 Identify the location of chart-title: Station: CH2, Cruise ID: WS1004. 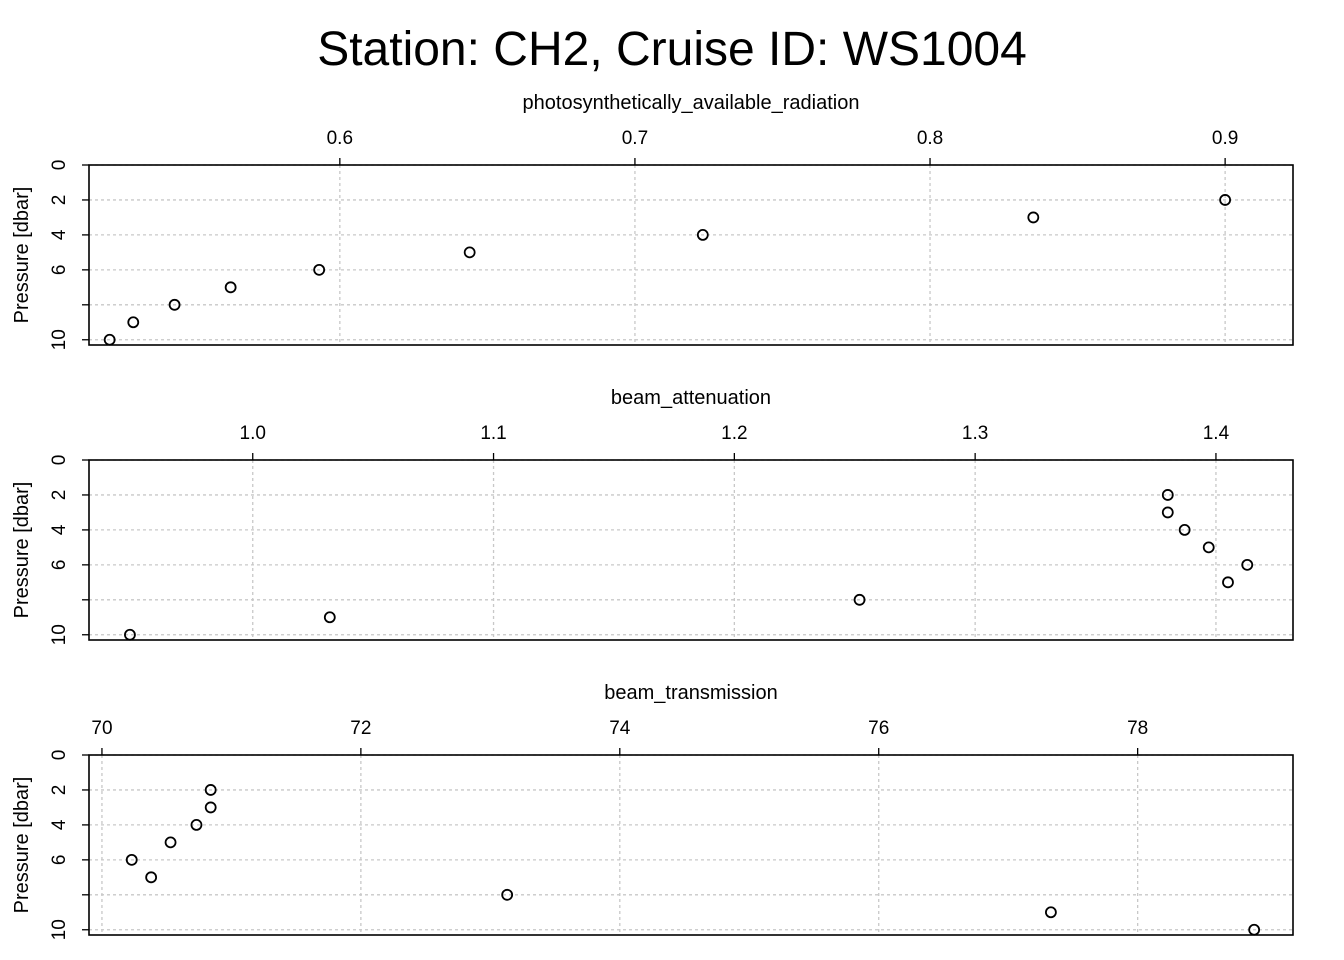
(672, 49).